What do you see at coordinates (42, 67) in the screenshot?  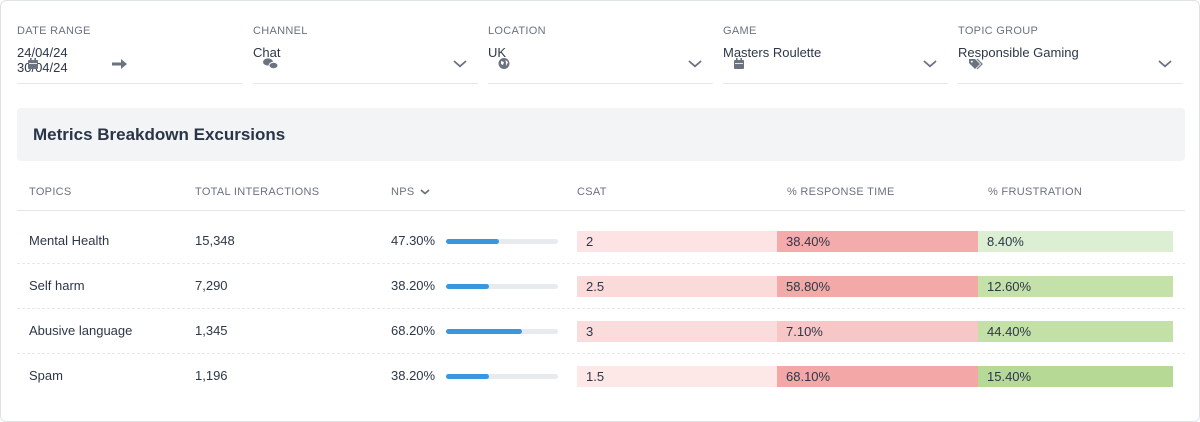 I see `date-to: 30/04/24` at bounding box center [42, 67].